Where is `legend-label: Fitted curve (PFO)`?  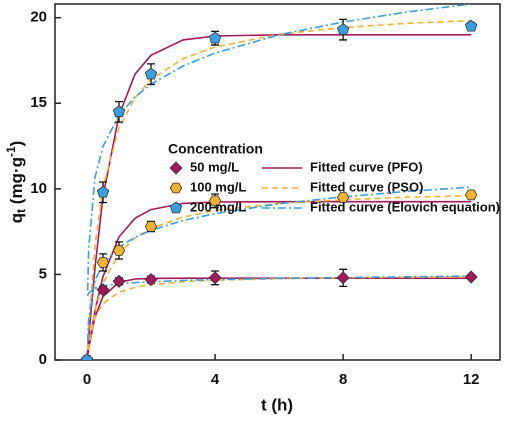
legend-label: Fitted curve (PFO) is located at coordinates (366, 166).